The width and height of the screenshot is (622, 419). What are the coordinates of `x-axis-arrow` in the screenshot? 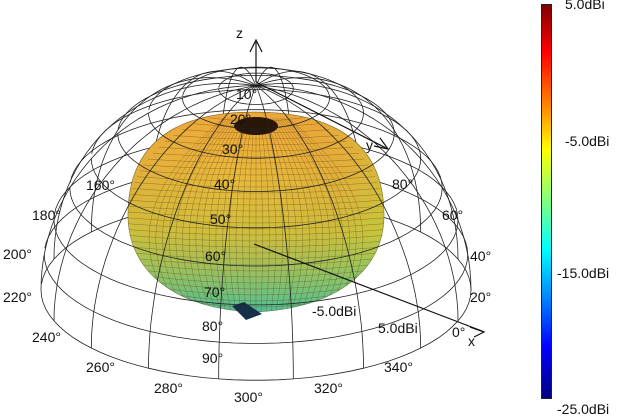 It's located at (477, 332).